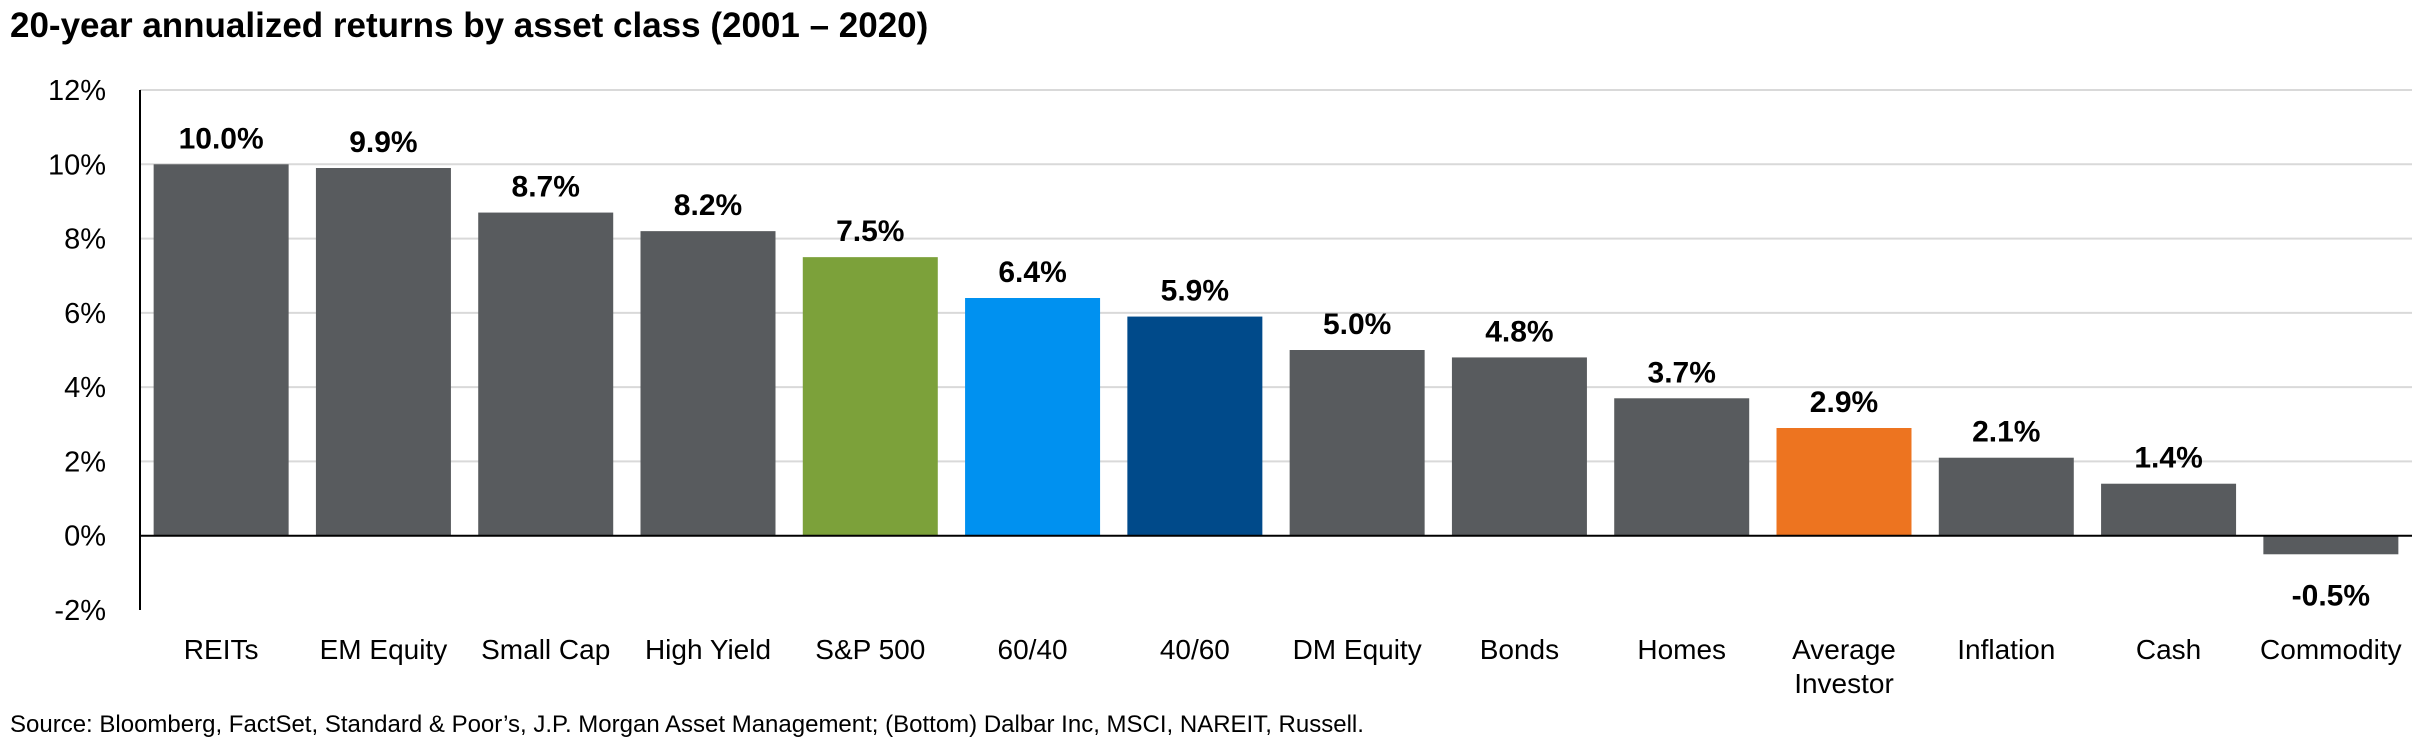 The height and width of the screenshot is (738, 2418). I want to click on data-label: 1.4%, so click(2168, 458).